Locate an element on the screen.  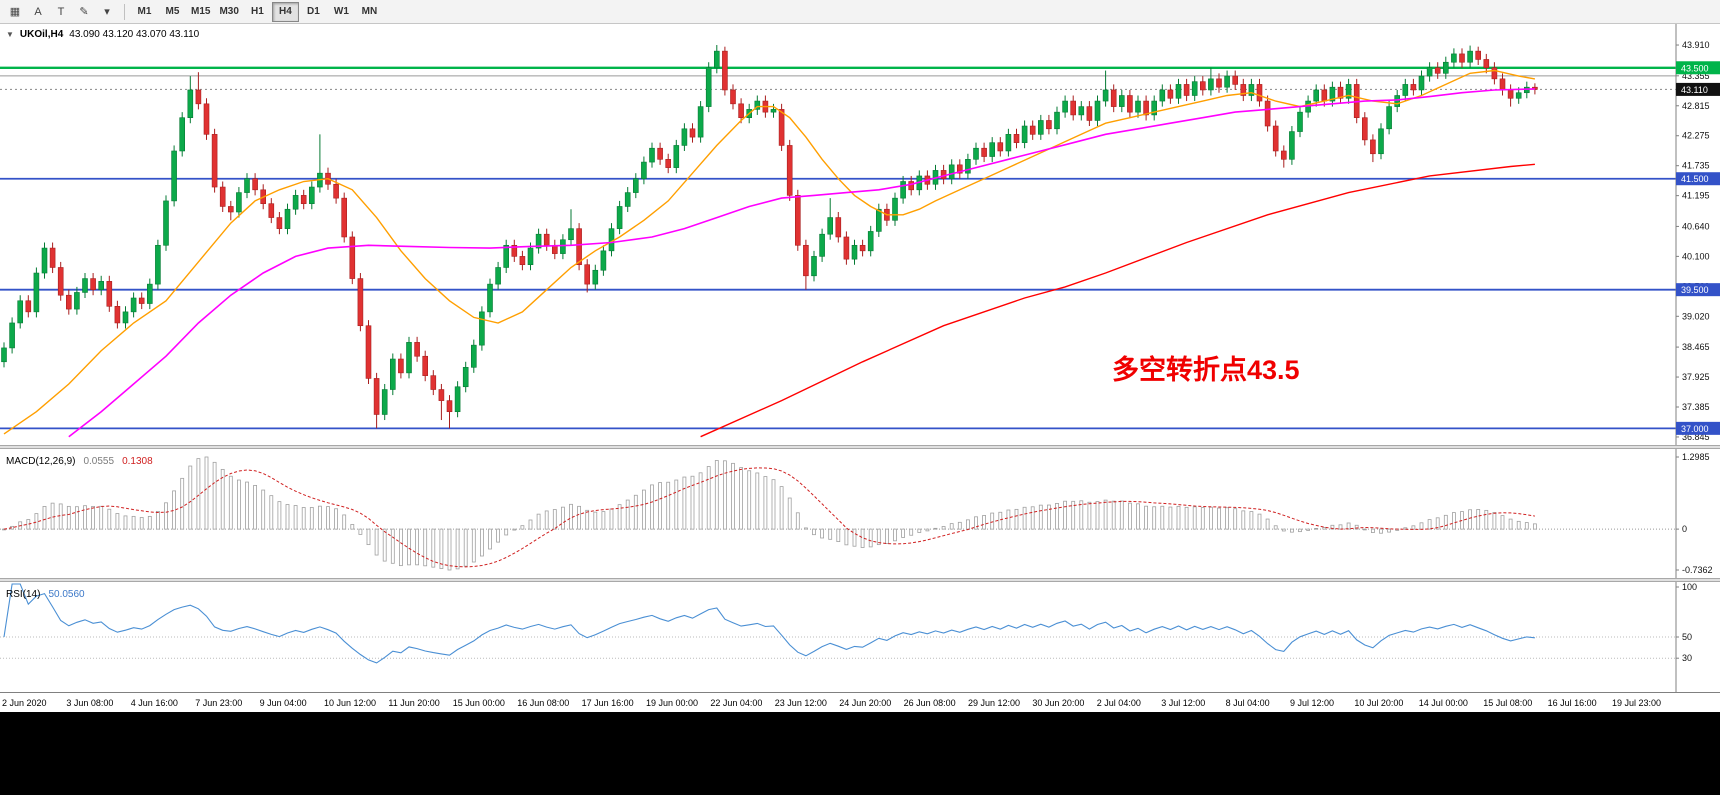
axis-label: 40.640 is located at coordinates (1696, 226).